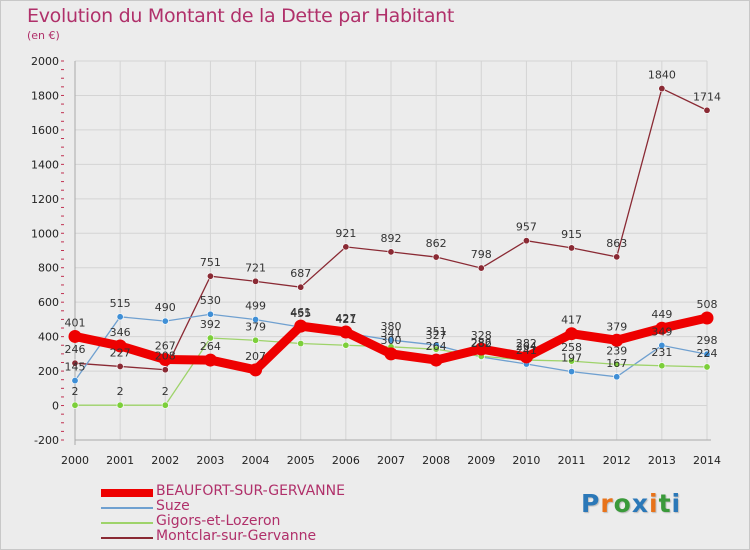 The height and width of the screenshot is (550, 750). I want to click on data-label: 721, so click(255, 267).